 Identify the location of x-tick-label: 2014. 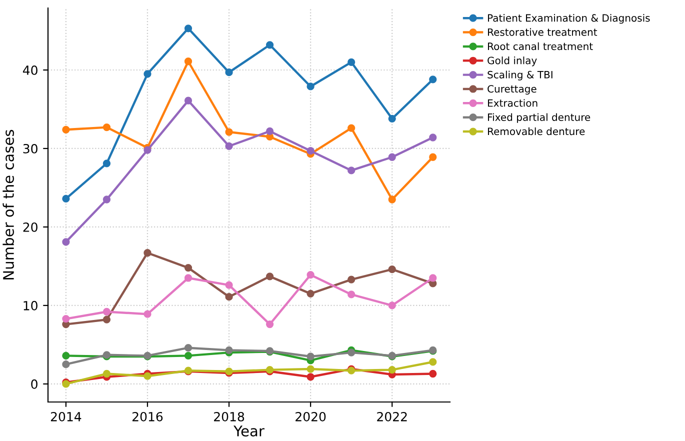
(66, 417).